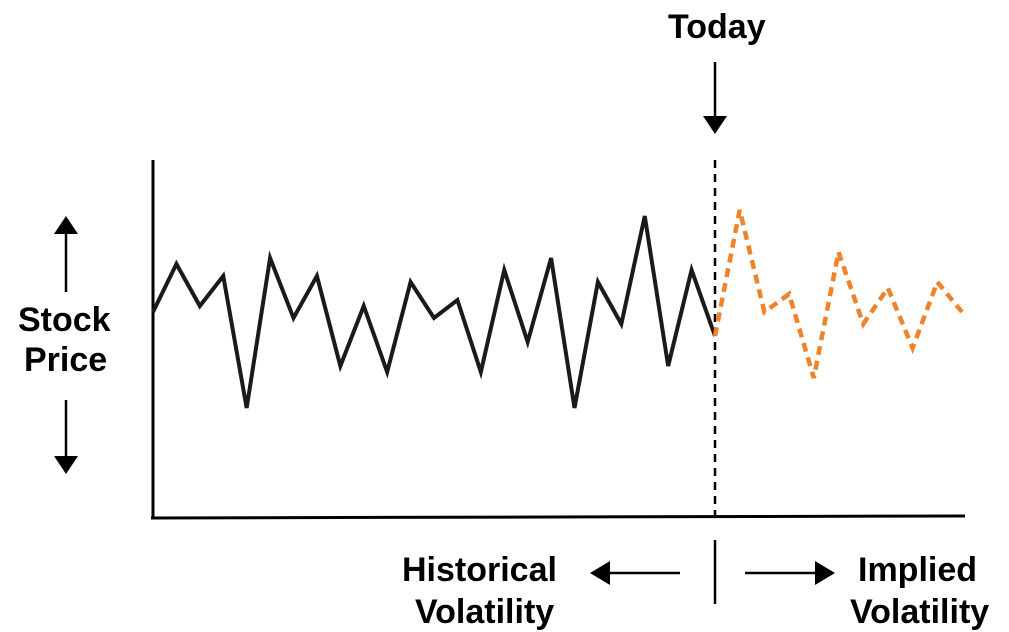  Describe the element at coordinates (838, 294) in the screenshot. I see `implied-price-line` at that location.